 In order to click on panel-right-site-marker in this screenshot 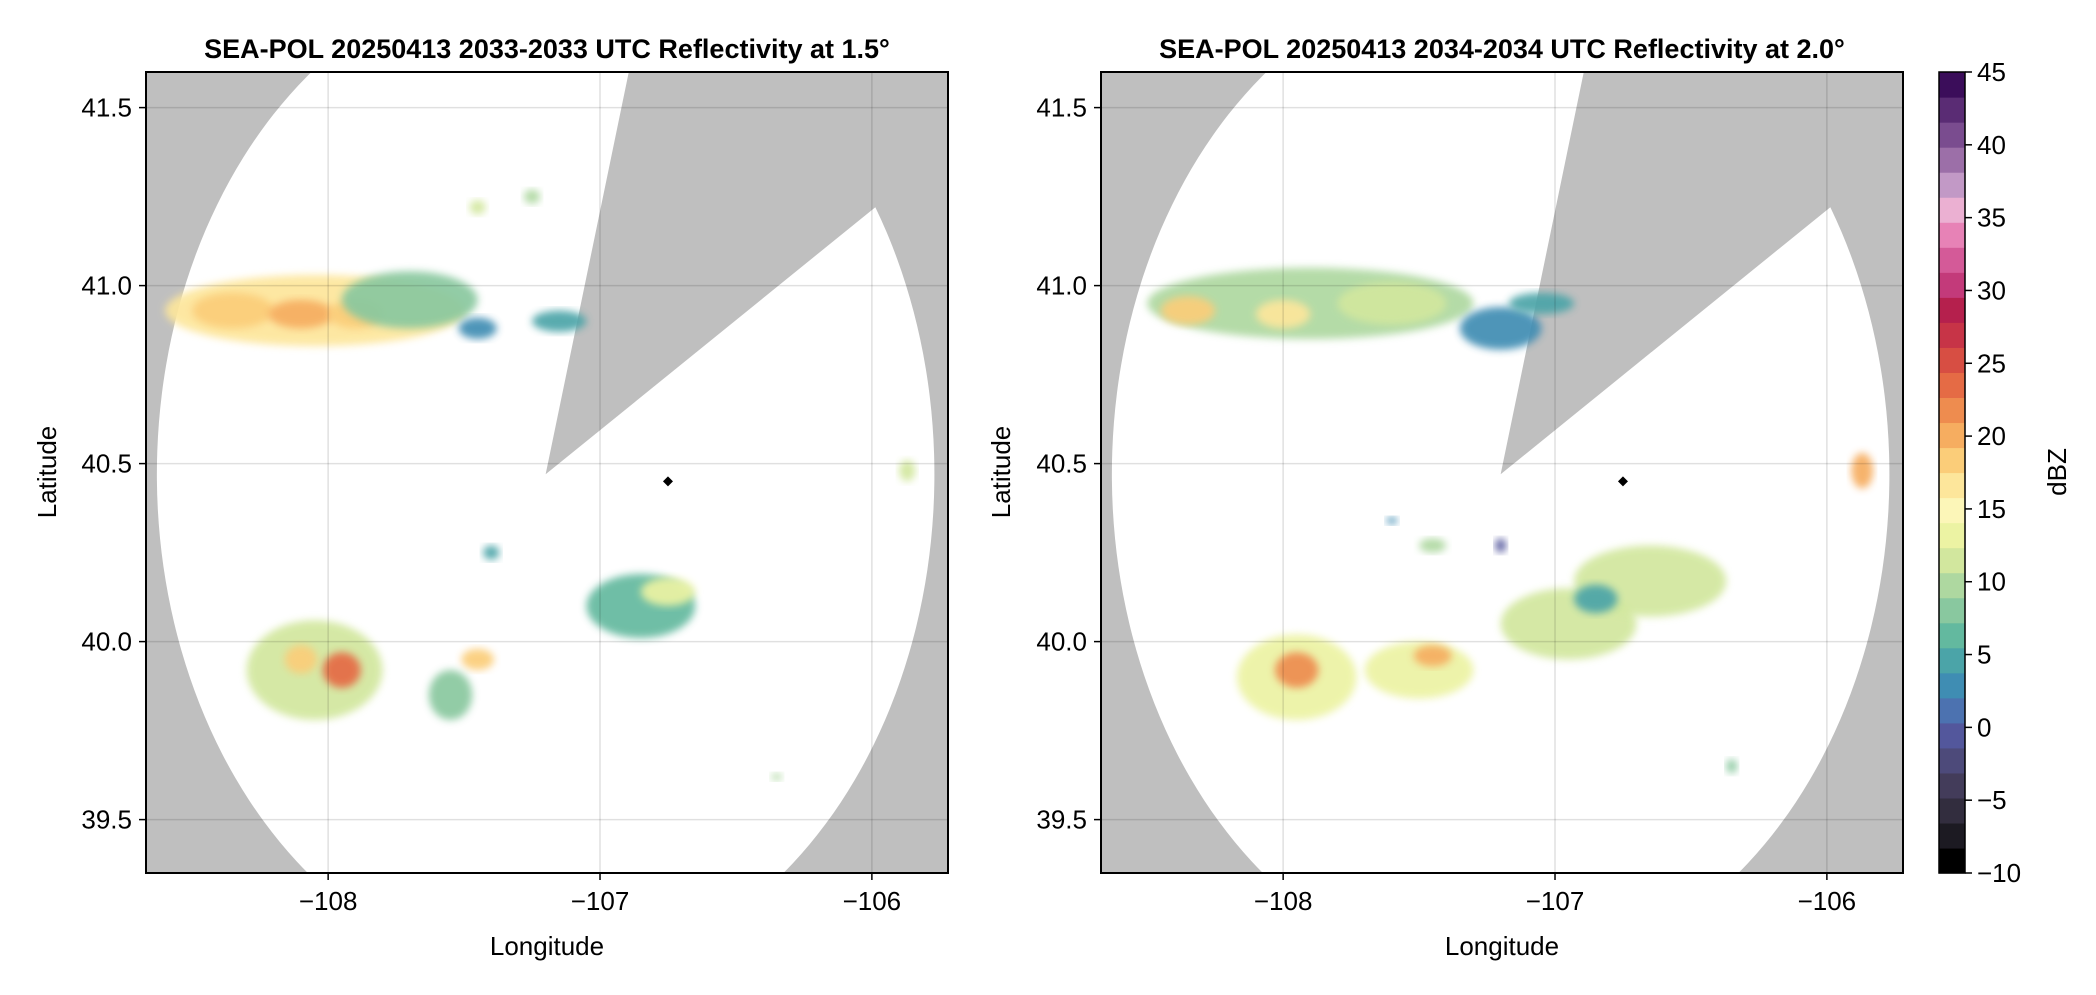, I will do `click(1622, 481)`.